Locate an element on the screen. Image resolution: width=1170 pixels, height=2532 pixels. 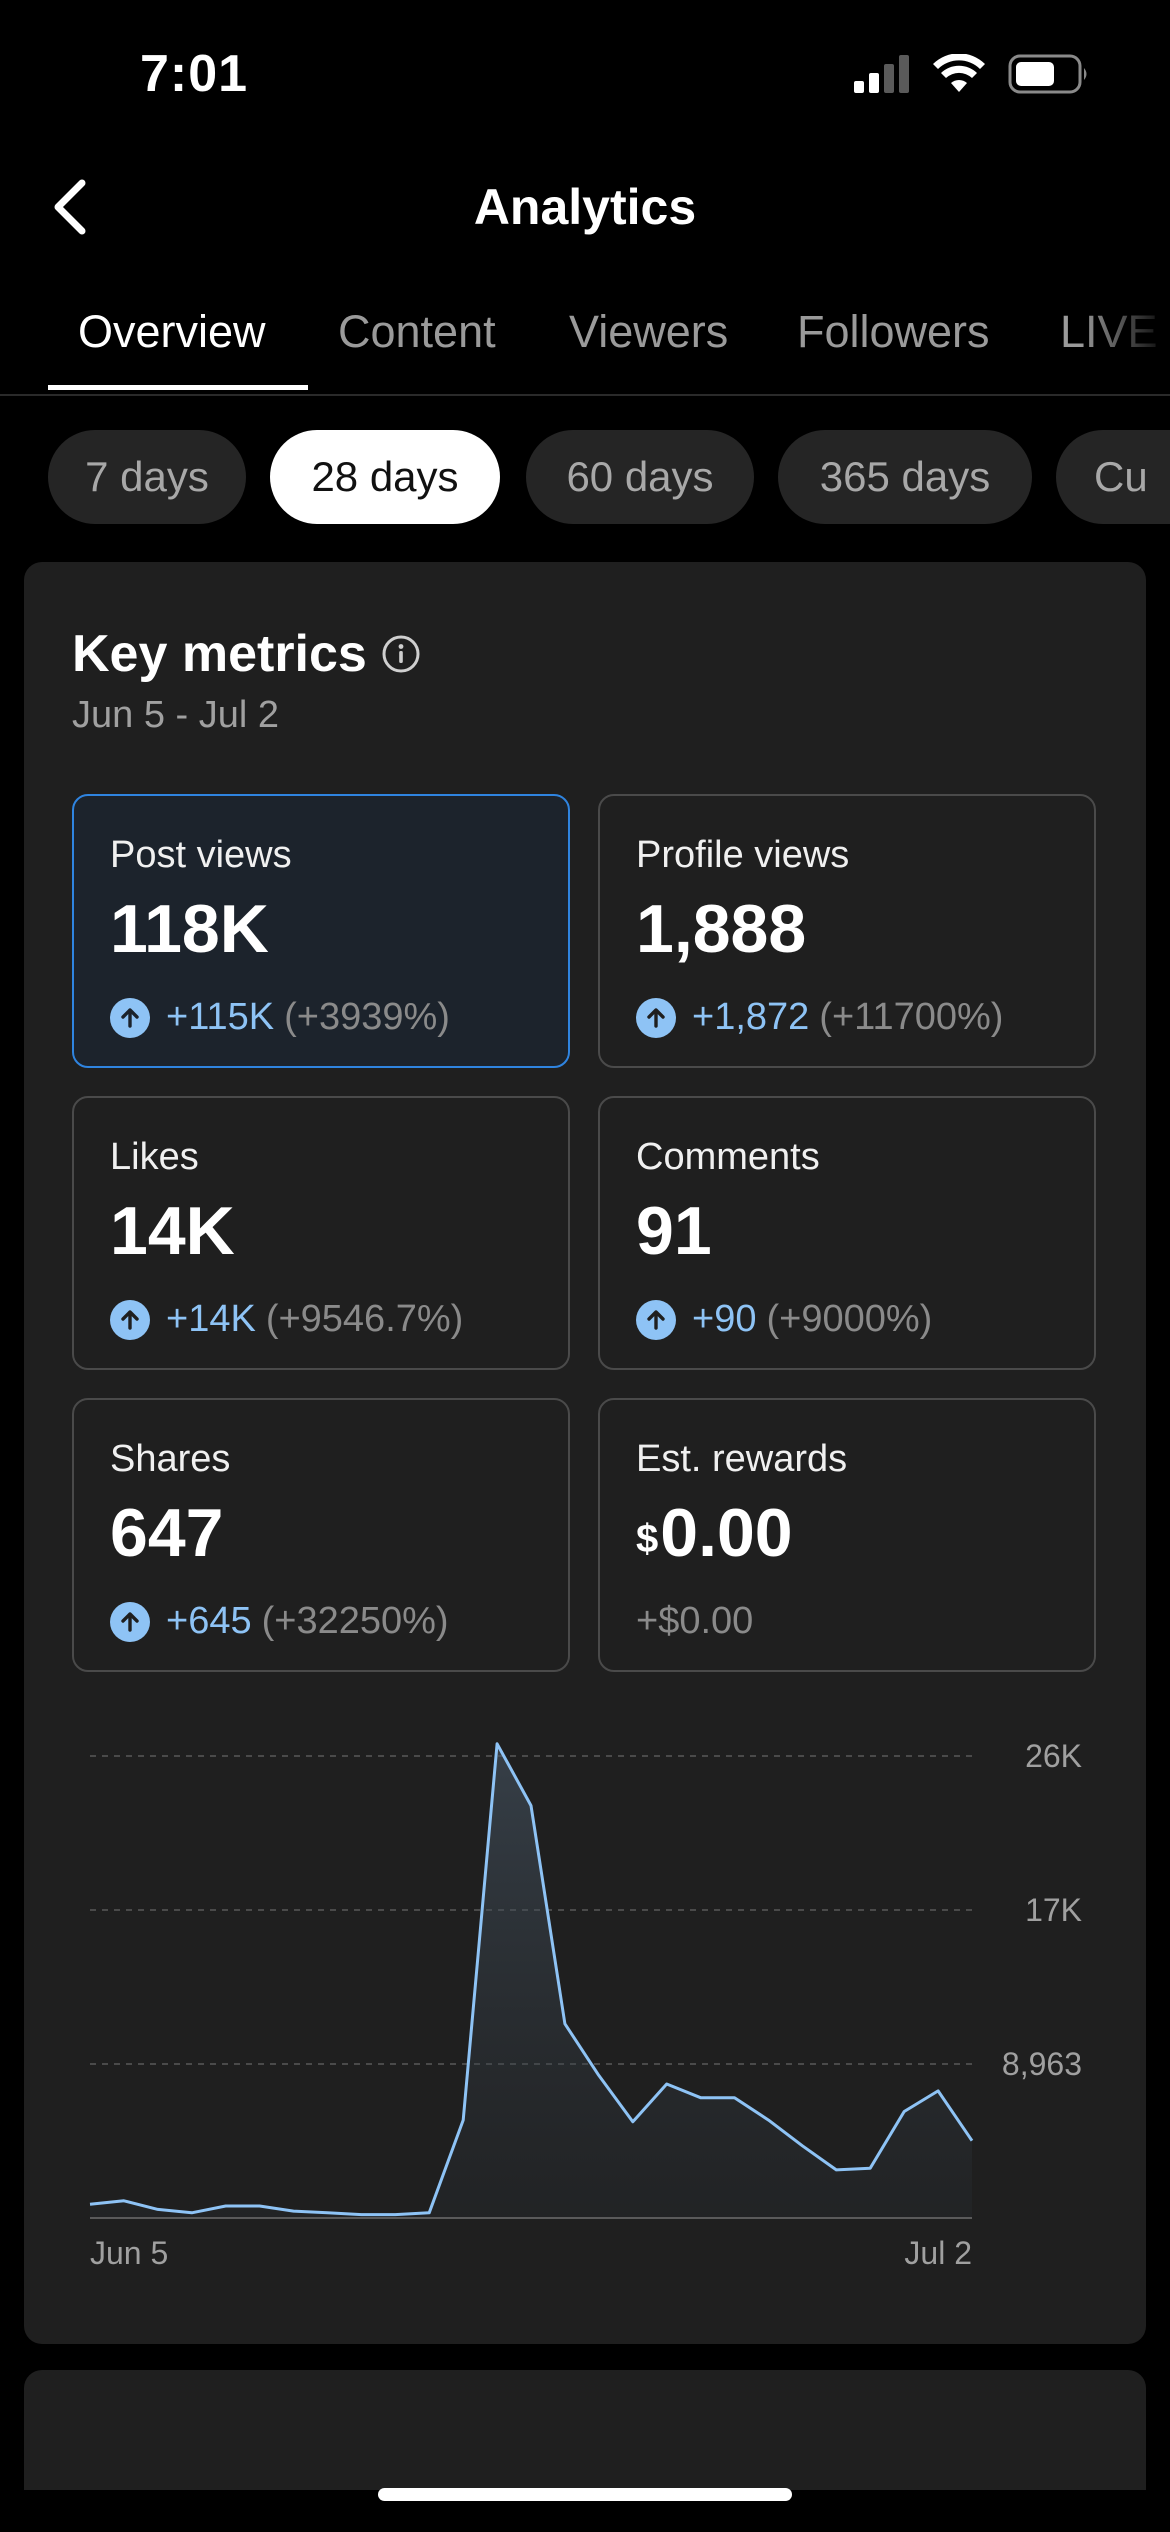
metric-likes: Likes 14K +14K (+9546.7%) is located at coordinates (321, 1233).